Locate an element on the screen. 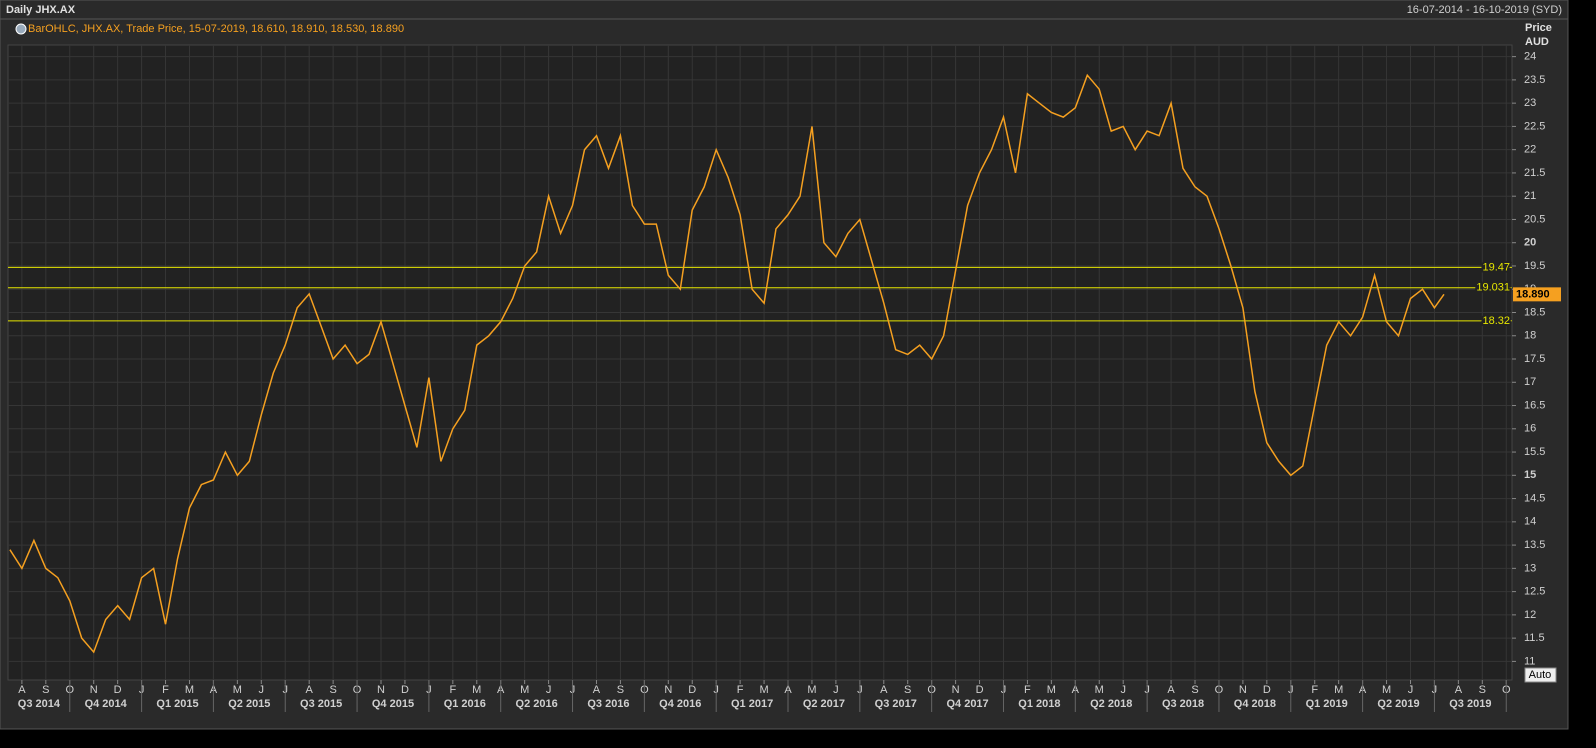 This screenshot has height=748, width=1596. last-price-box is located at coordinates (1537, 294).